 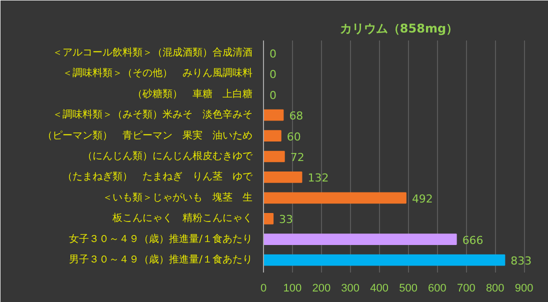 What do you see at coordinates (292, 288) in the screenshot?
I see `x-tick-label: 100` at bounding box center [292, 288].